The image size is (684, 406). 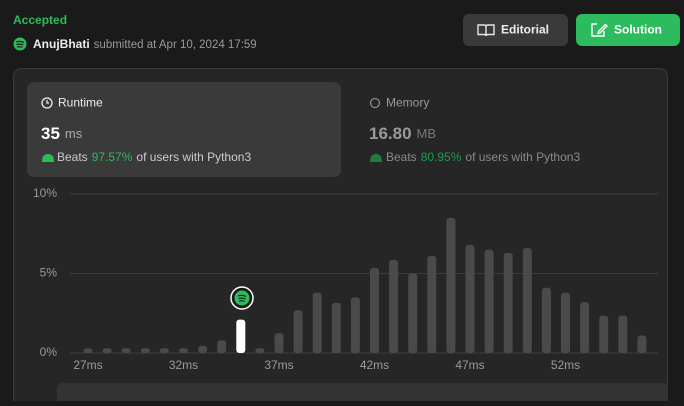 I want to click on clock-hand, so click(x=47, y=102).